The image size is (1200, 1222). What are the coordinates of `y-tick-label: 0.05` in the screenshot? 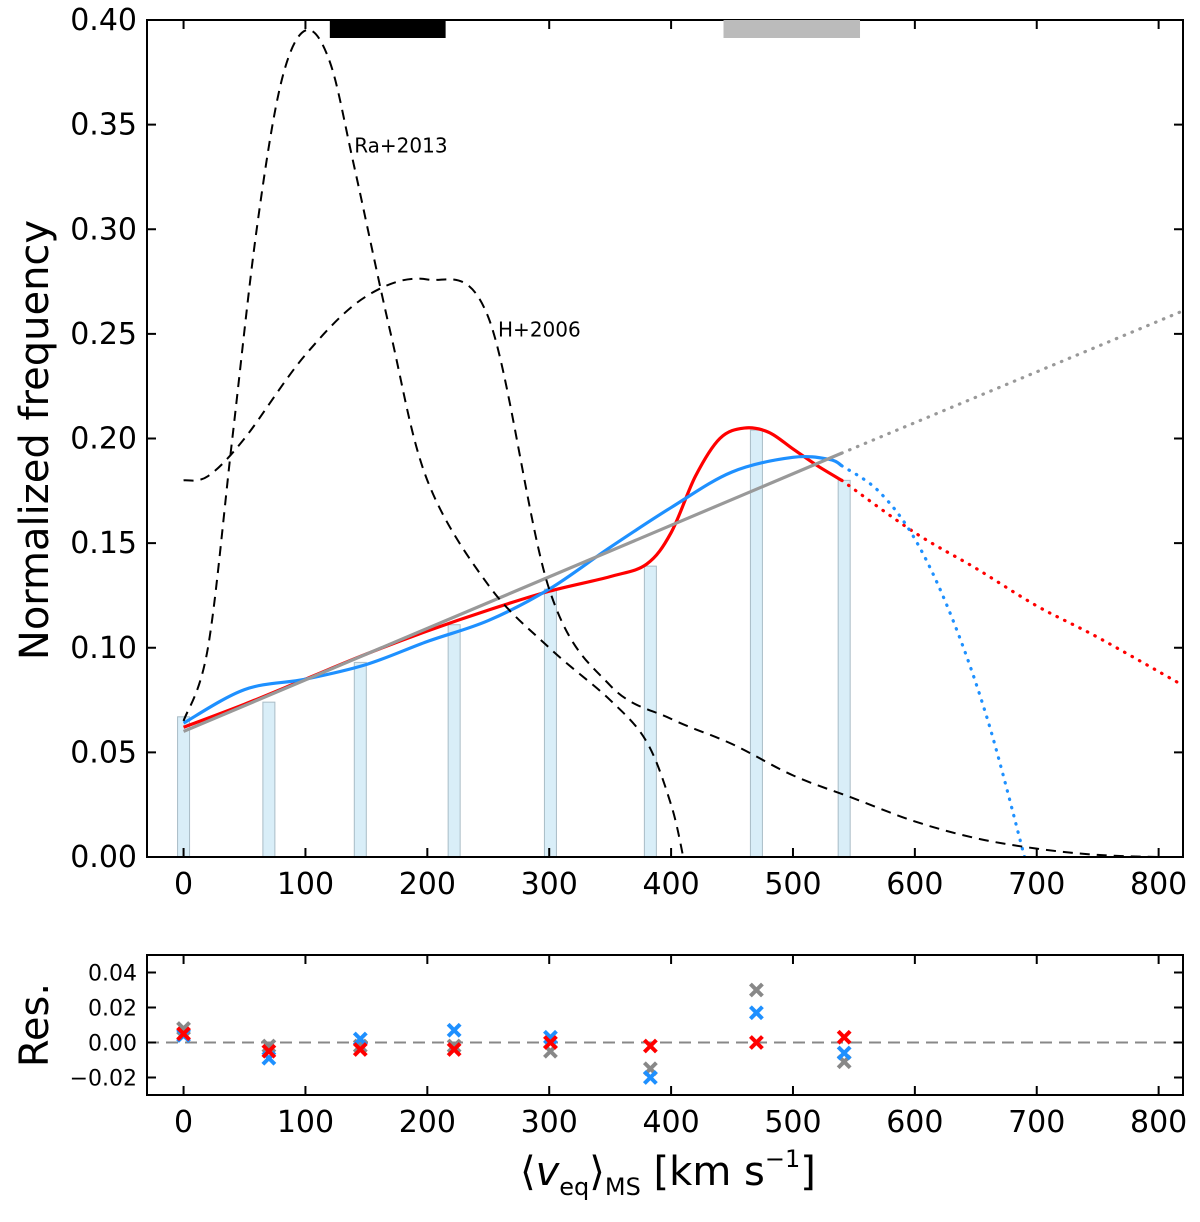 It's located at (103, 752).